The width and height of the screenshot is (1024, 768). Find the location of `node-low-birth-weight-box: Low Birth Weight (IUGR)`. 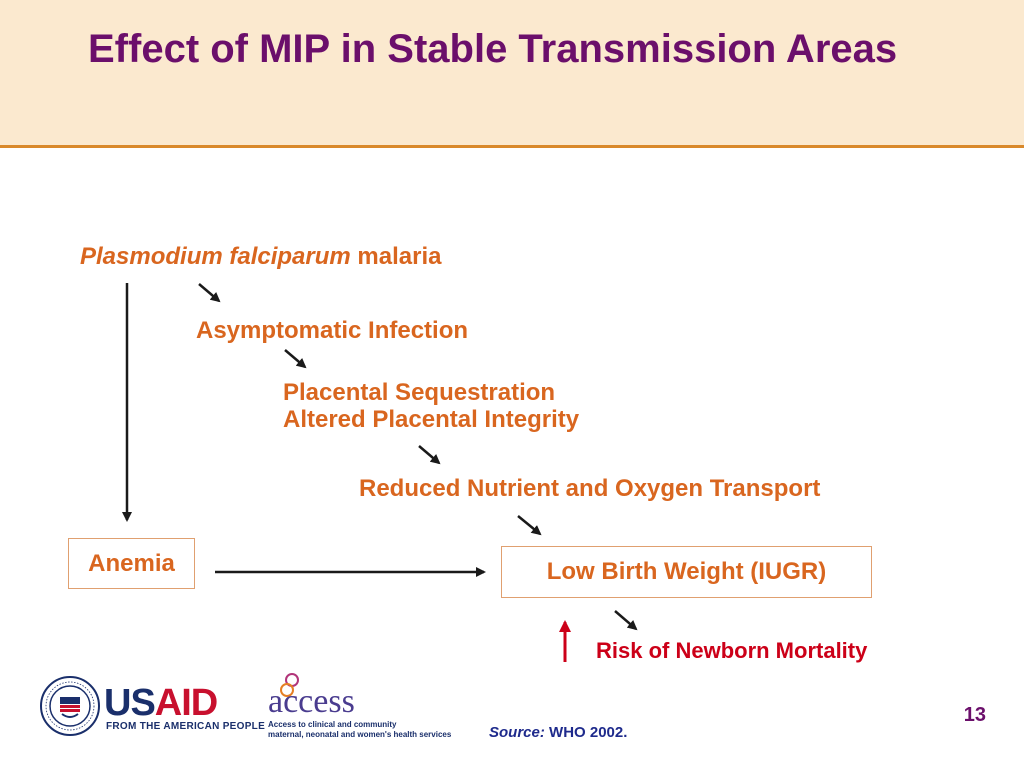

node-low-birth-weight-box: Low Birth Weight (IUGR) is located at coordinates (686, 572).